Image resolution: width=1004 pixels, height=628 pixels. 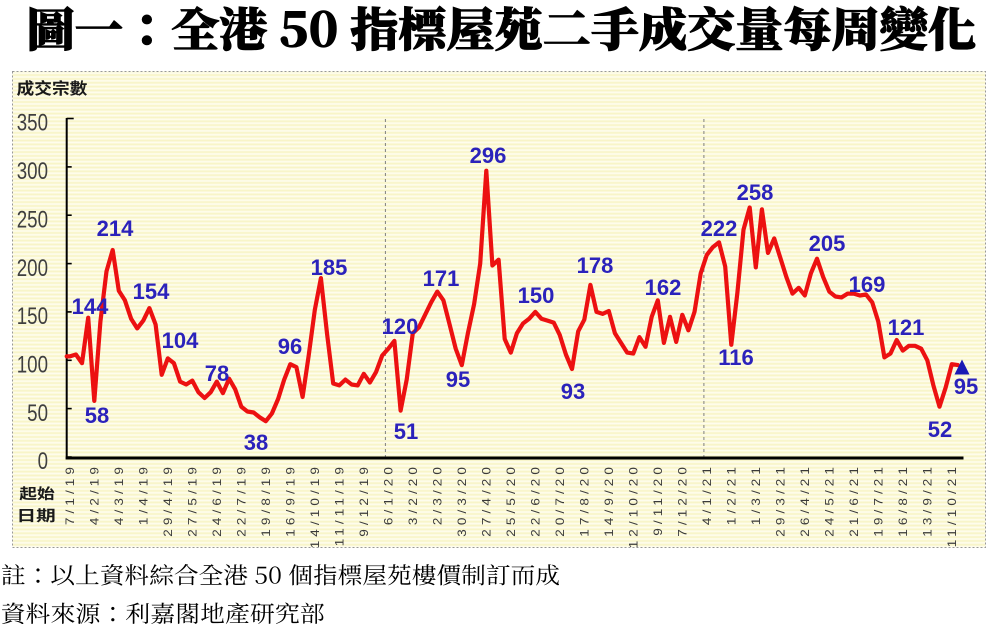 I want to click on svg-text: 205, so click(x=827, y=243).